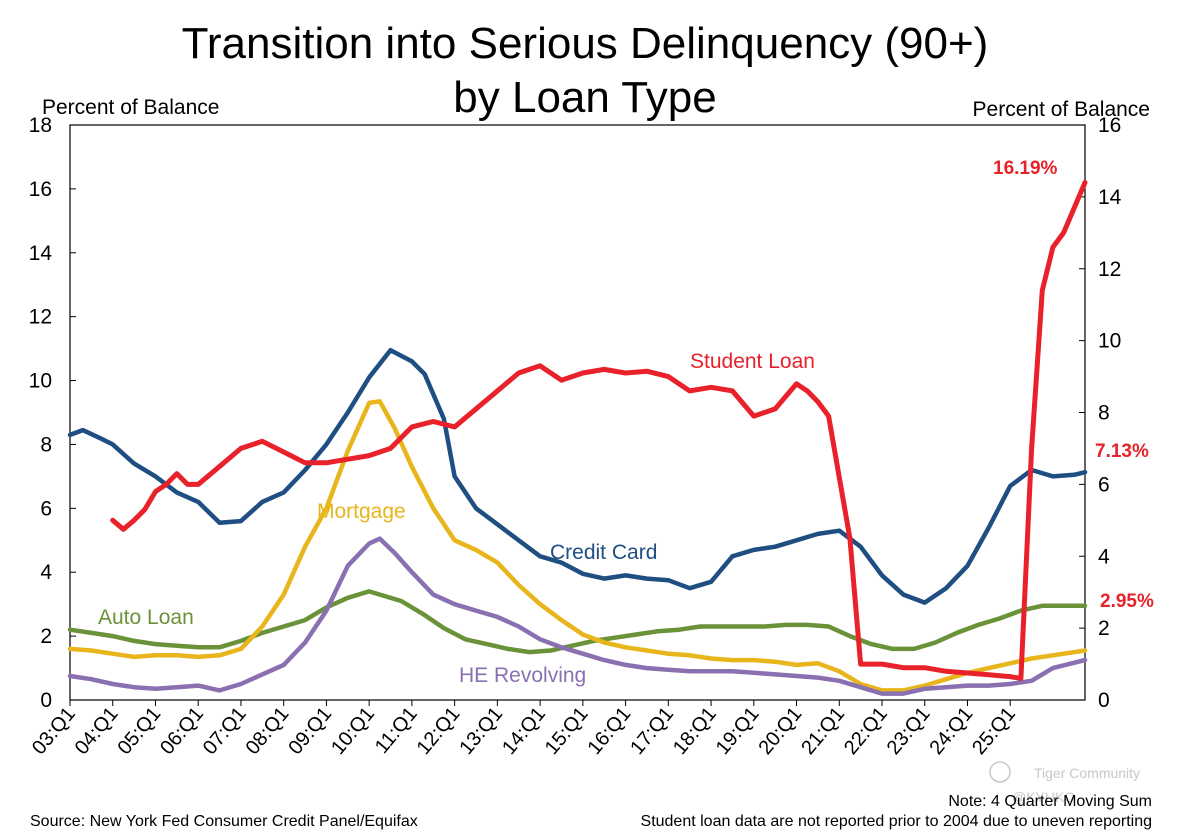  What do you see at coordinates (610, 731) in the screenshot?
I see `x-tick-label: 16:Q1` at bounding box center [610, 731].